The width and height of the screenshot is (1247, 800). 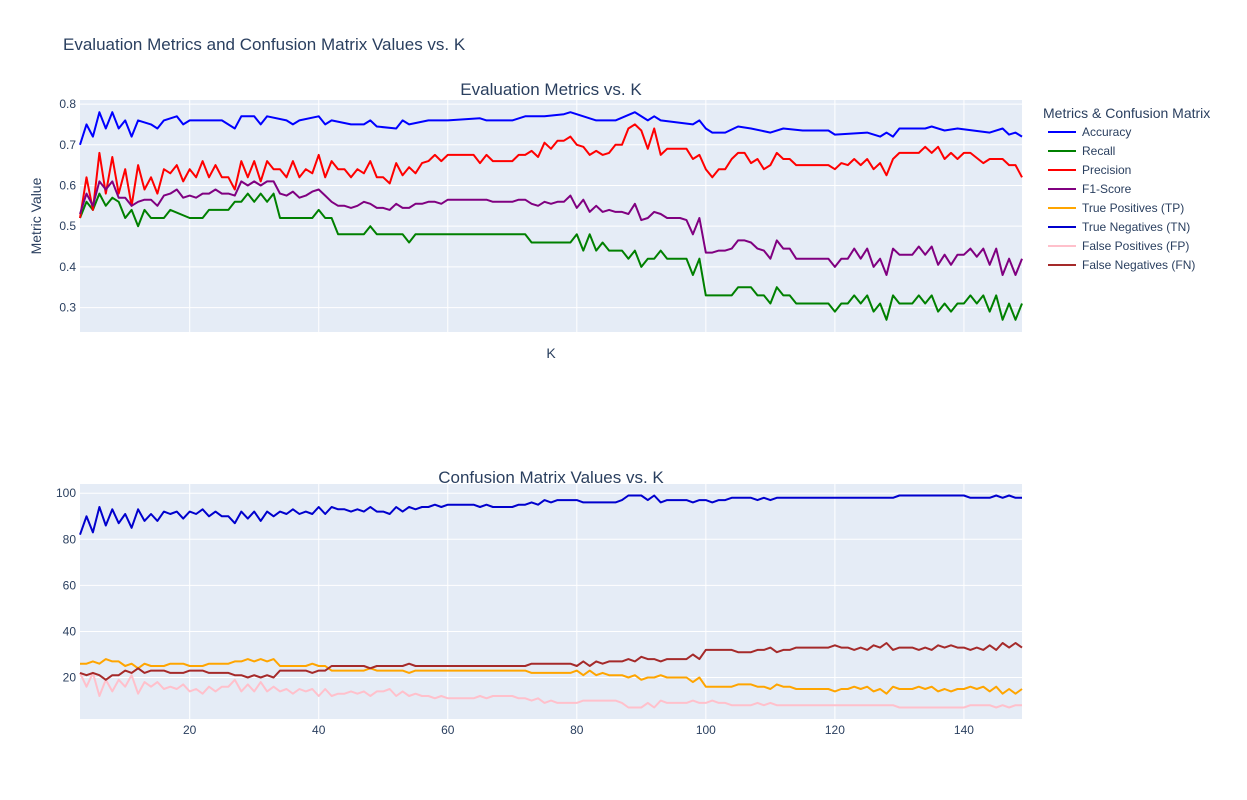 I want to click on x-tick-label: 140, so click(x=964, y=730).